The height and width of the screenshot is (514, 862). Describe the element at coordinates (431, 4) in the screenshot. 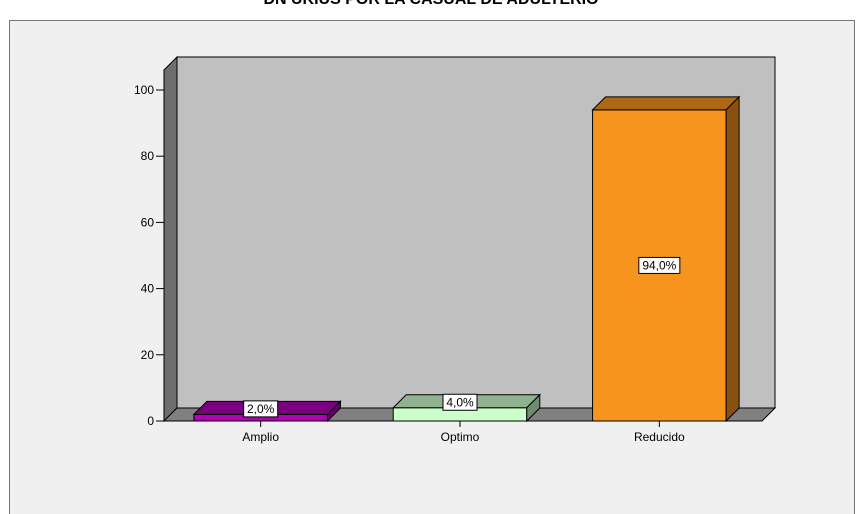

I see `chart-title: DN UKIUS POR LA CASUAL DE ADULTERIO` at that location.